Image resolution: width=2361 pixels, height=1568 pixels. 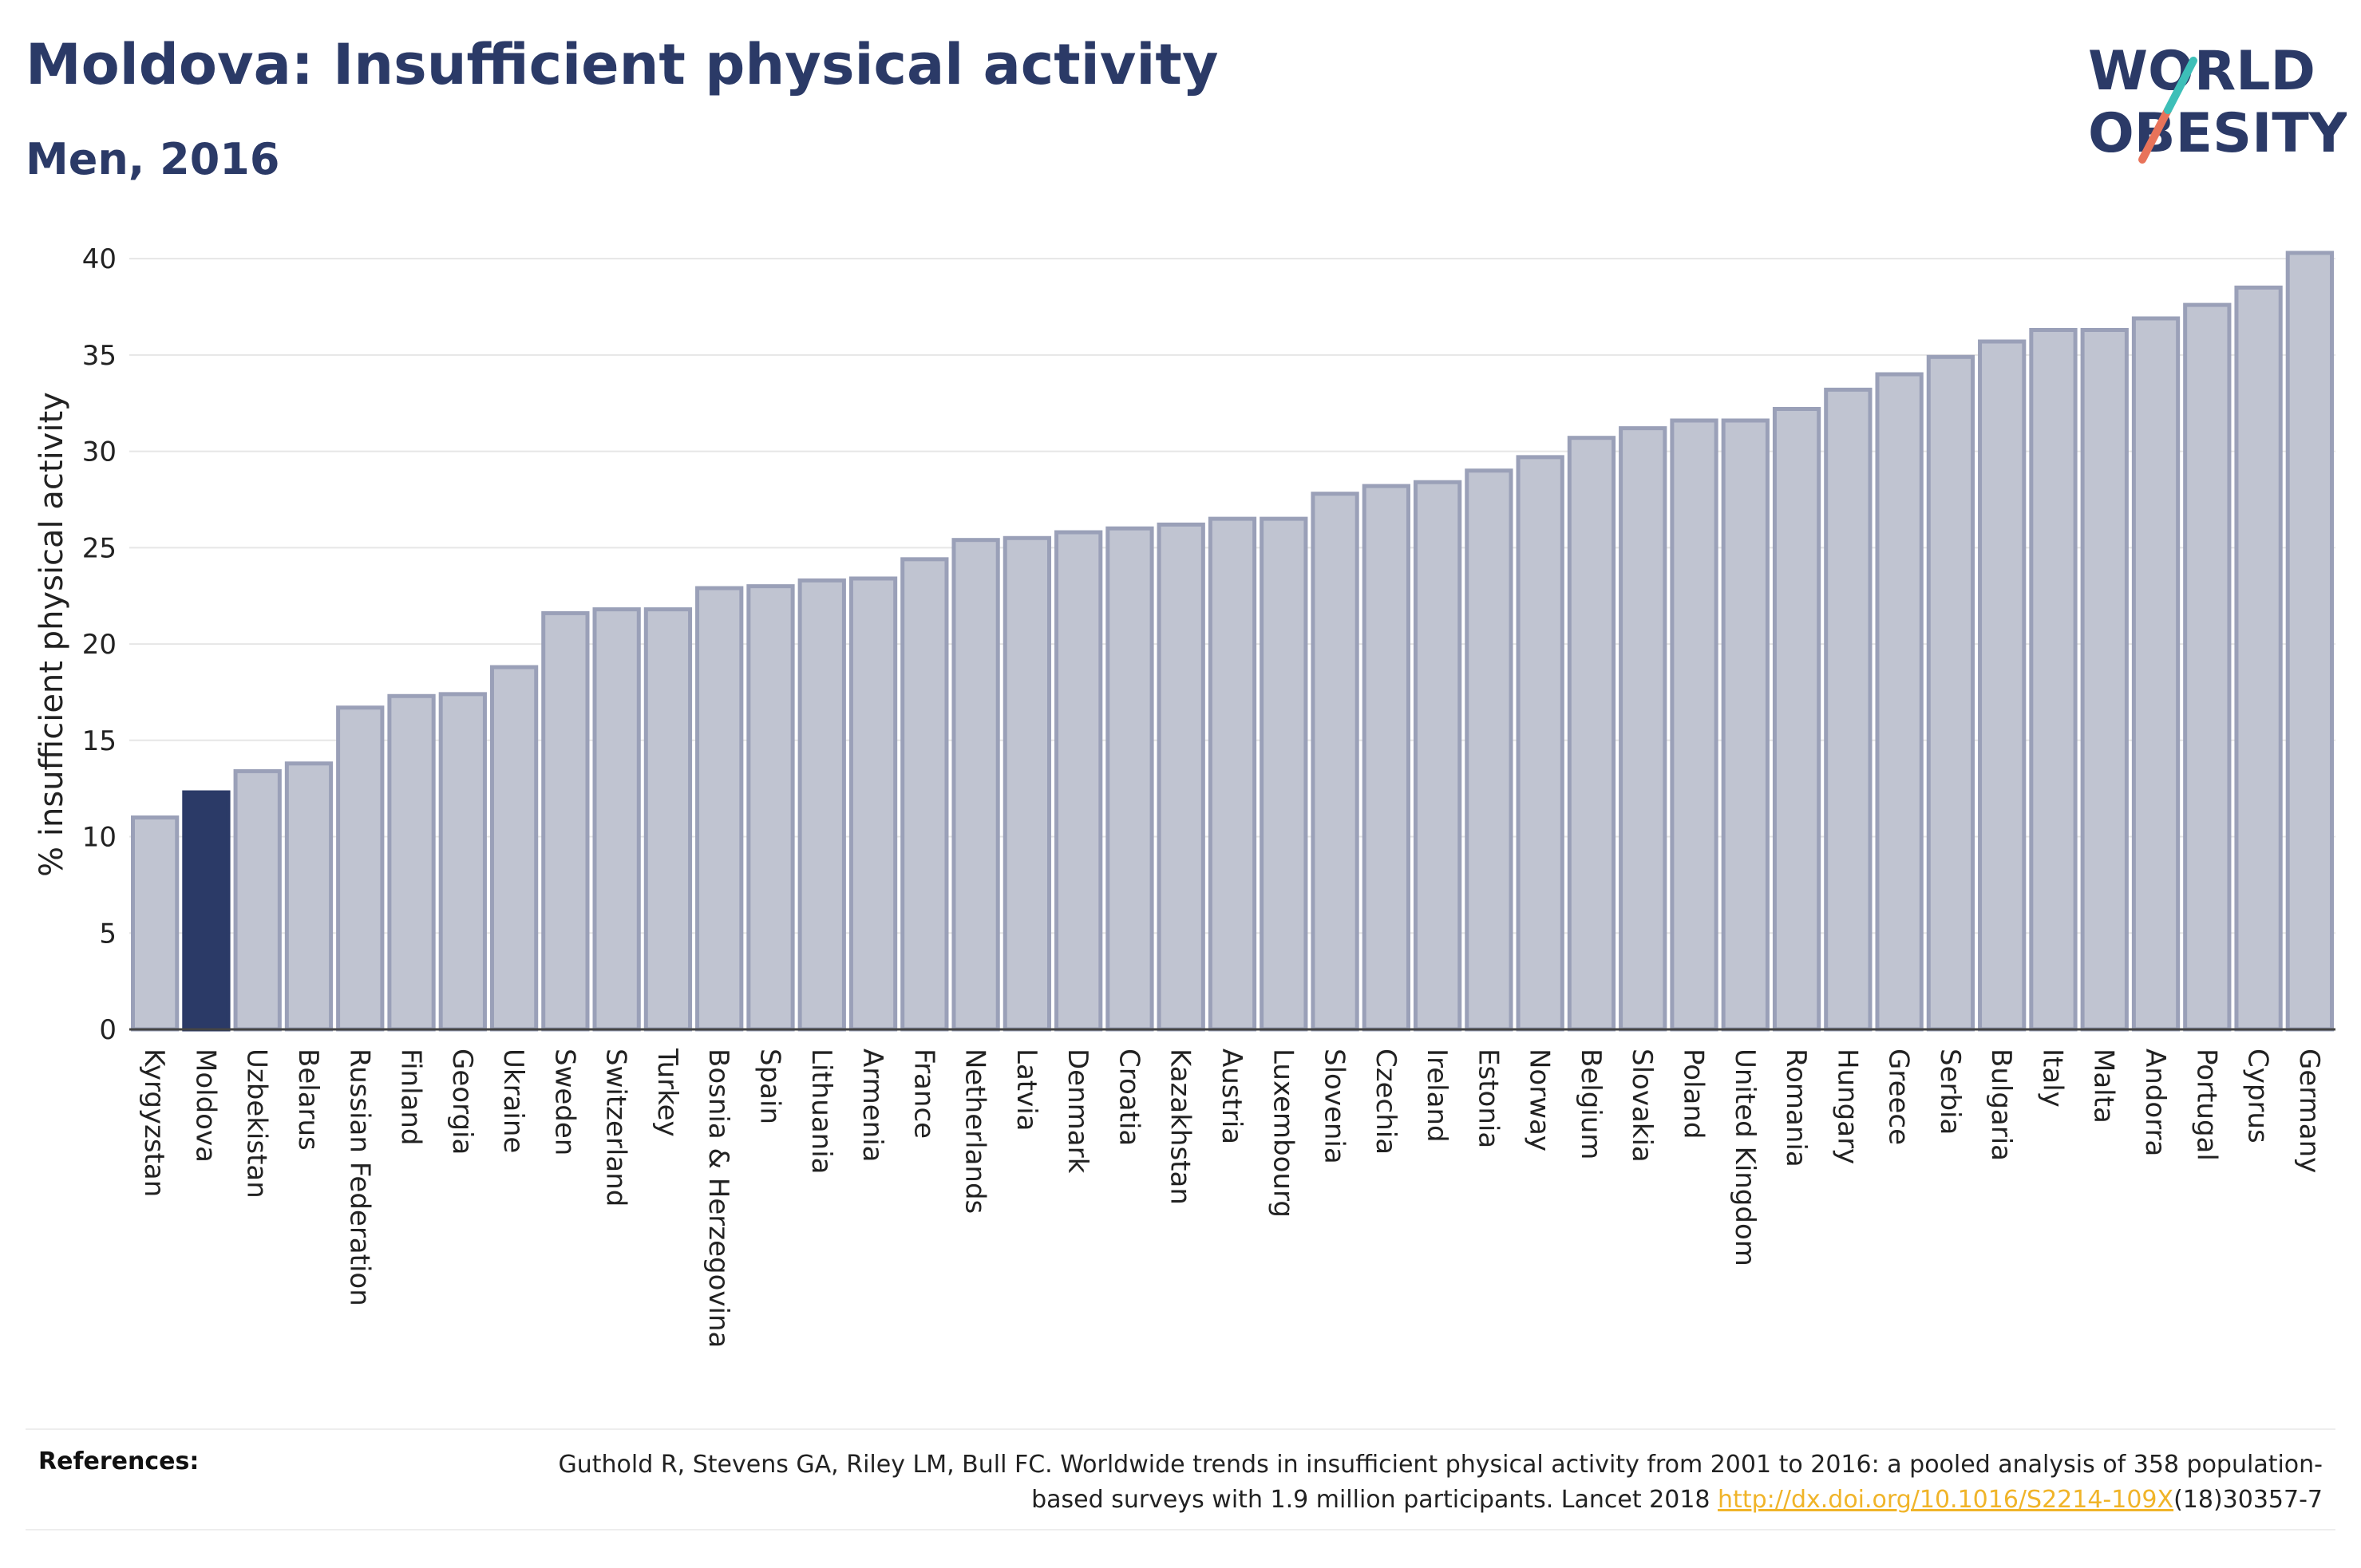 I want to click on x-tick-label: Poland, so click(x=1694, y=1094).